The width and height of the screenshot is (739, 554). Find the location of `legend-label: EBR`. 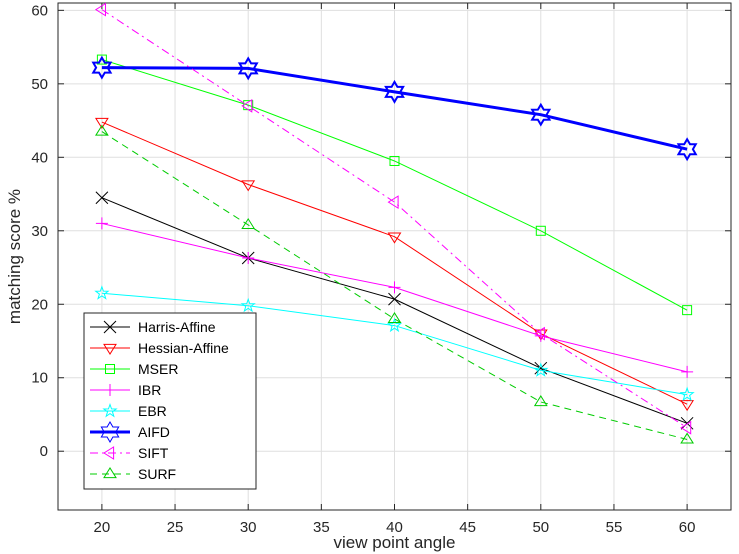

legend-label: EBR is located at coordinates (152, 411).